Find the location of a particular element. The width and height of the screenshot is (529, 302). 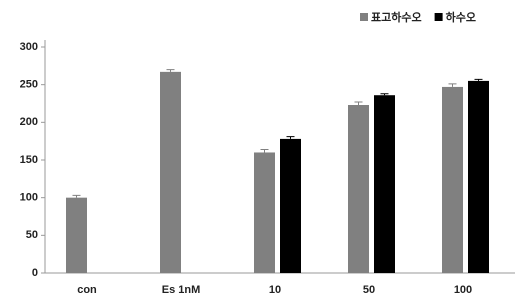

legend-label: 하수오 is located at coordinates (461, 17).